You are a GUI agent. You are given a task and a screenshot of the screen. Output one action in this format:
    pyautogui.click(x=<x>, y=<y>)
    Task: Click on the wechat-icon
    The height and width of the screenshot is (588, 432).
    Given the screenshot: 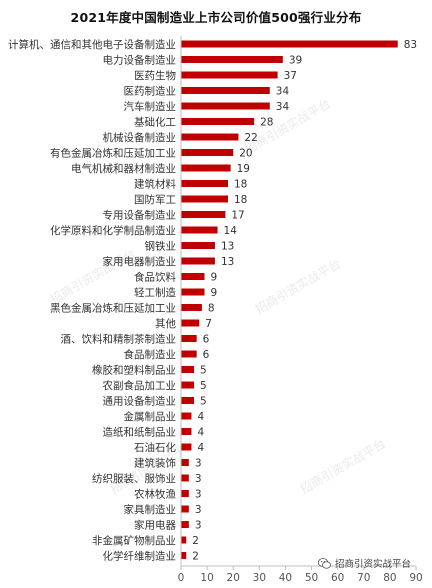 What is the action you would take?
    pyautogui.click(x=324, y=563)
    